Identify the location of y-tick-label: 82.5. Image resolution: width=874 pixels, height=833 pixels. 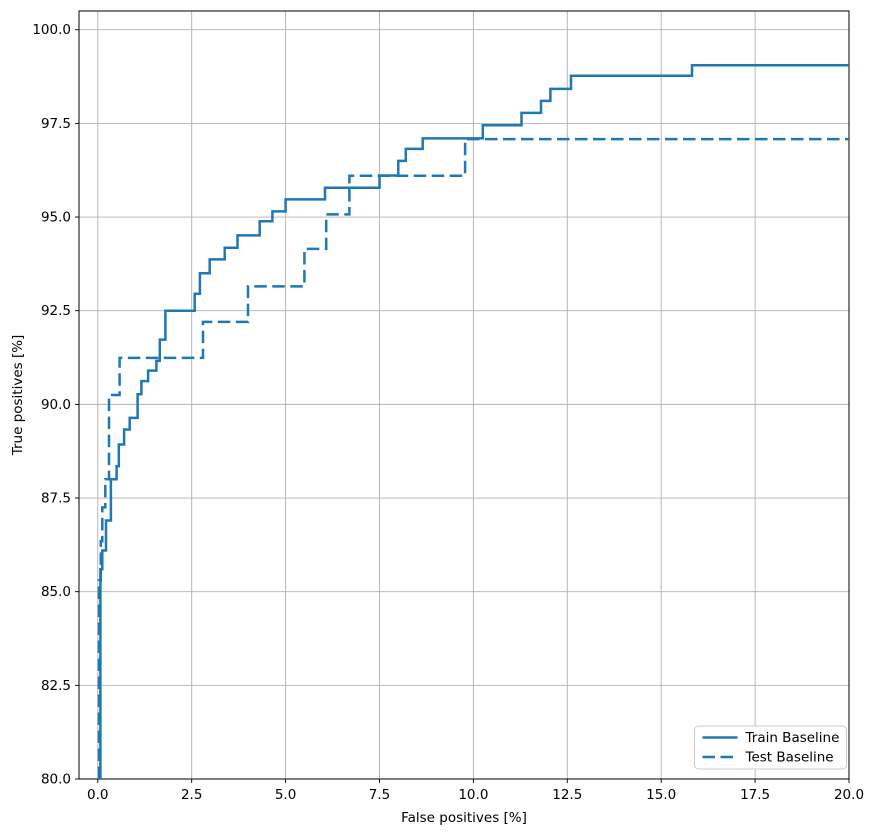
(56, 686).